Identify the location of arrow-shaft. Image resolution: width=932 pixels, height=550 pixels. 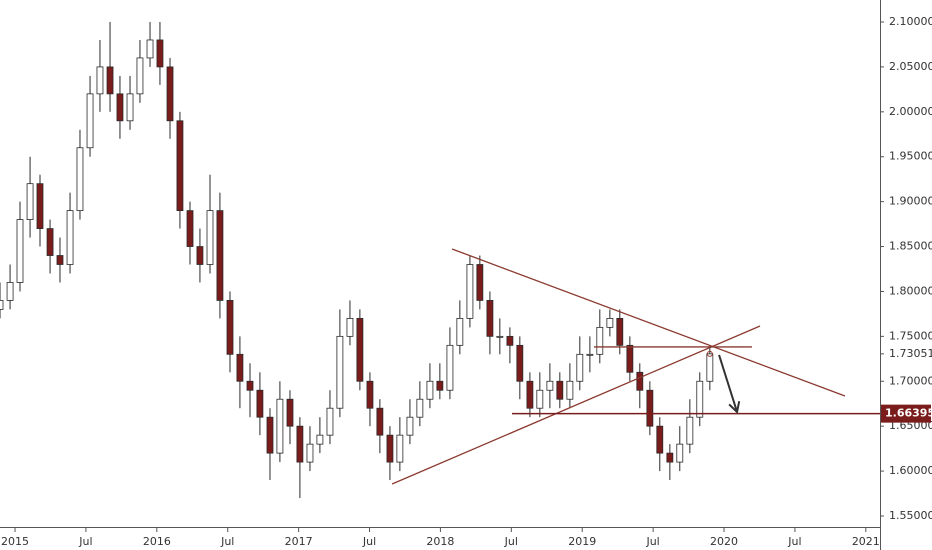
(728, 383).